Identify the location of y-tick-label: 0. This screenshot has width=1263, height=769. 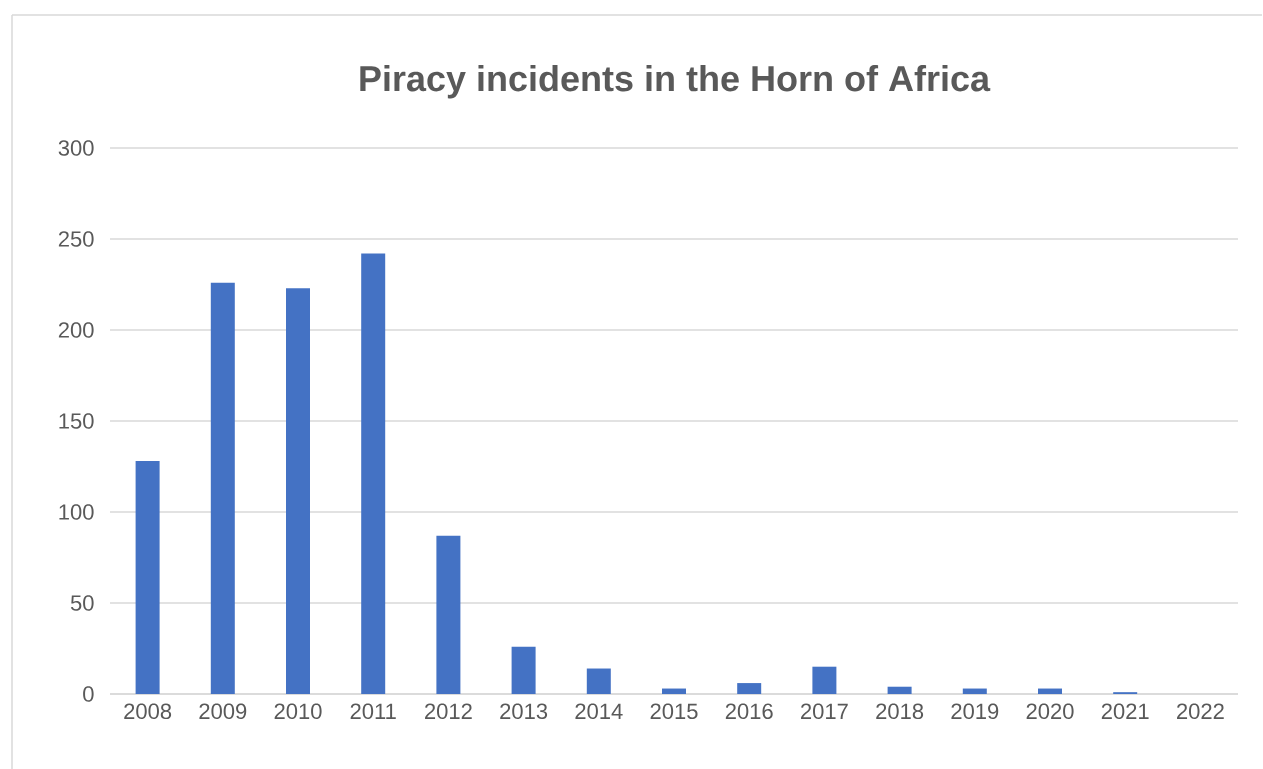
(88, 694).